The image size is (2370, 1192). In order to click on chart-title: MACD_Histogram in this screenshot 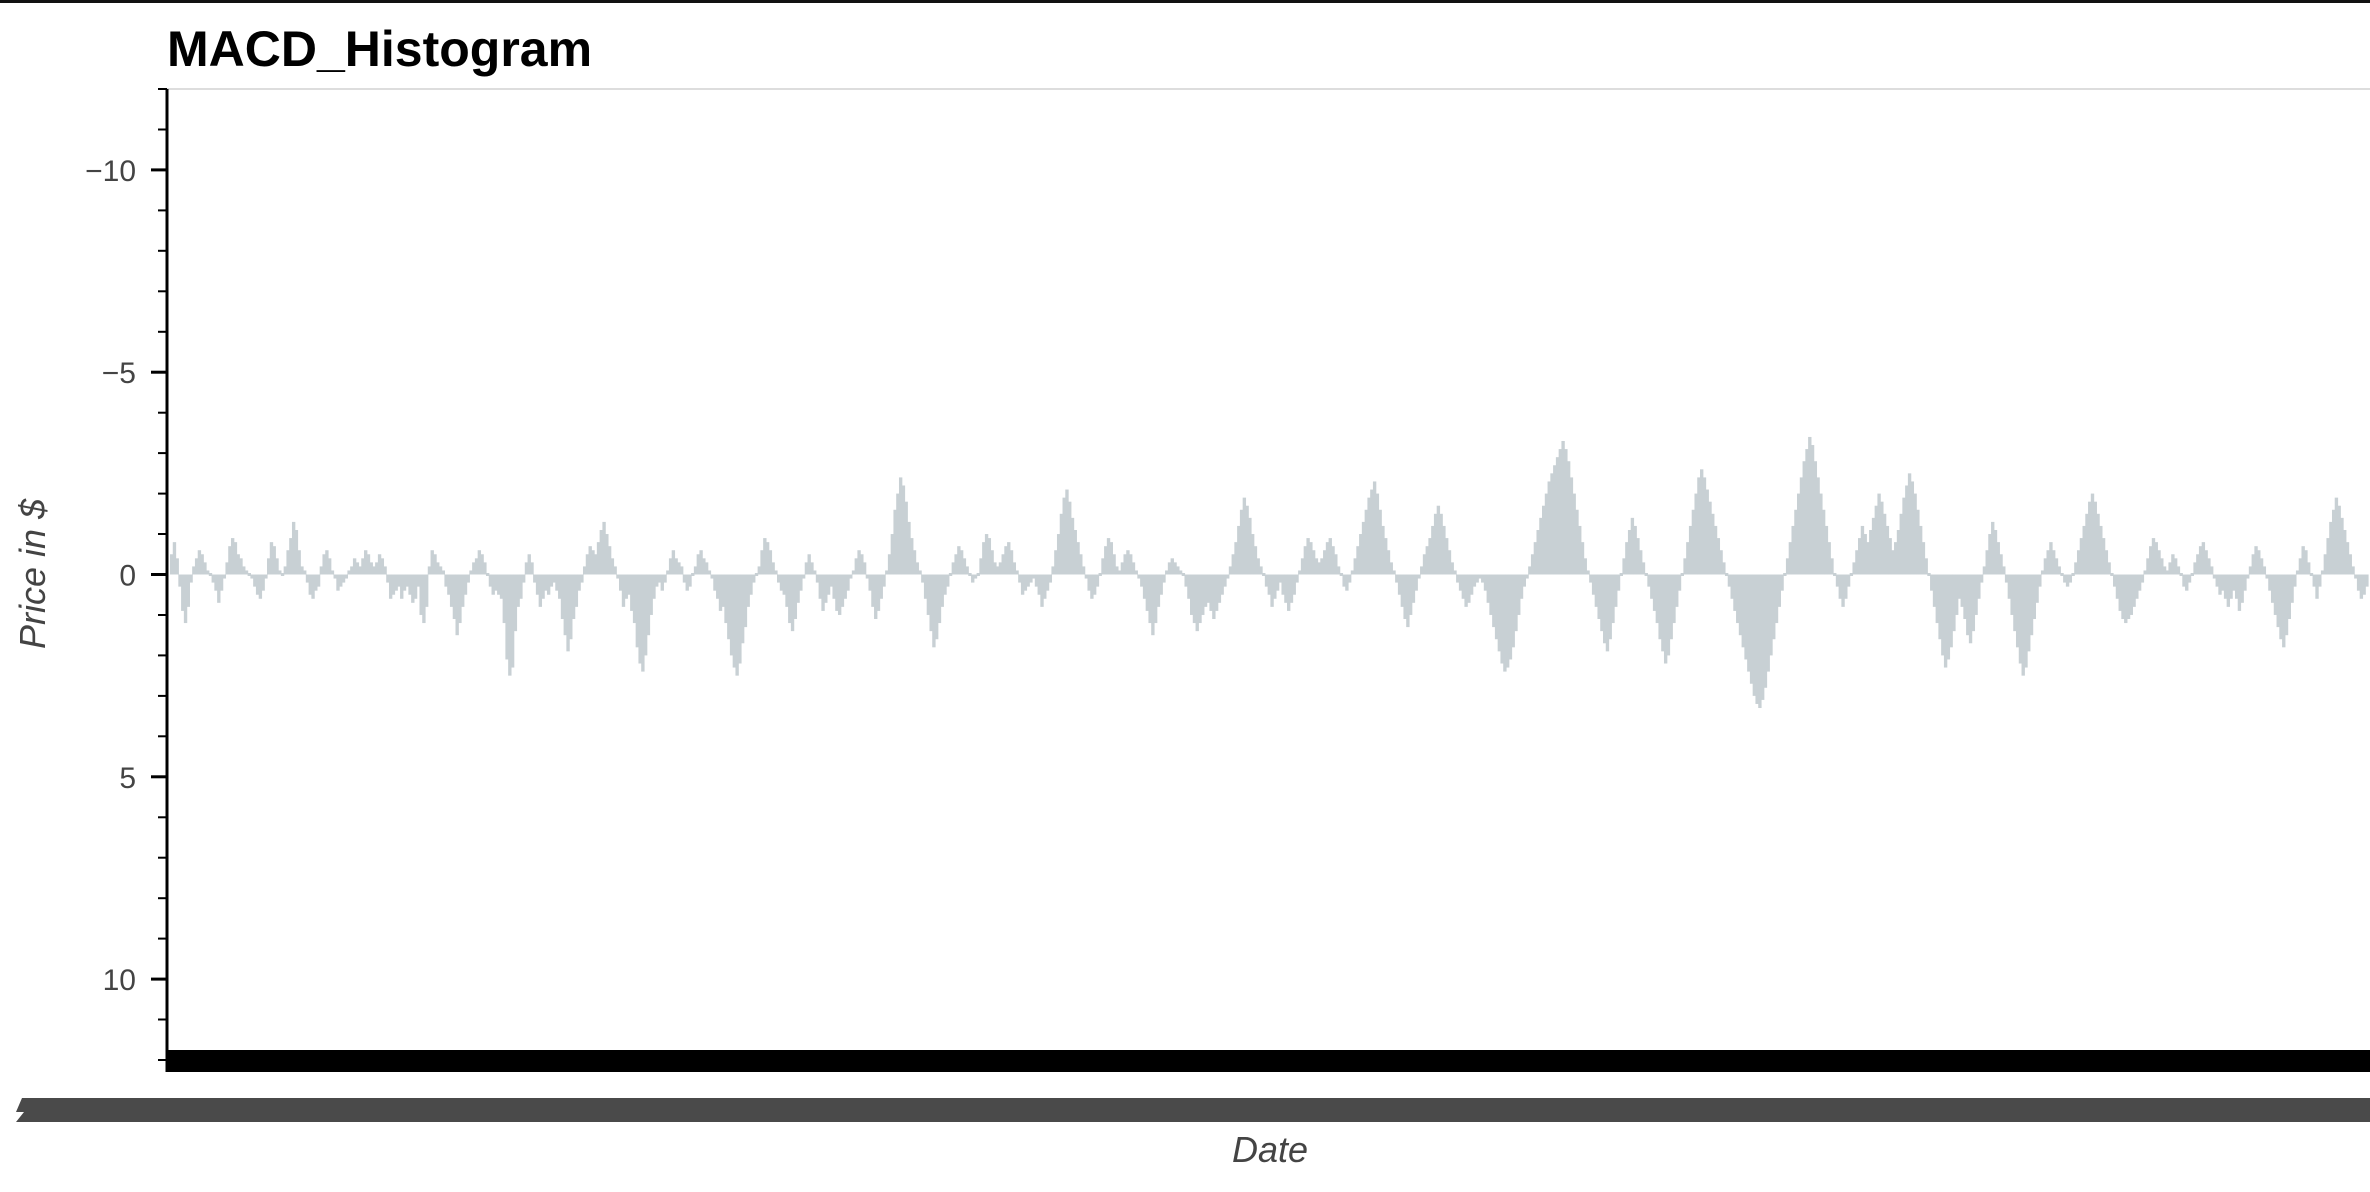, I will do `click(380, 49)`.